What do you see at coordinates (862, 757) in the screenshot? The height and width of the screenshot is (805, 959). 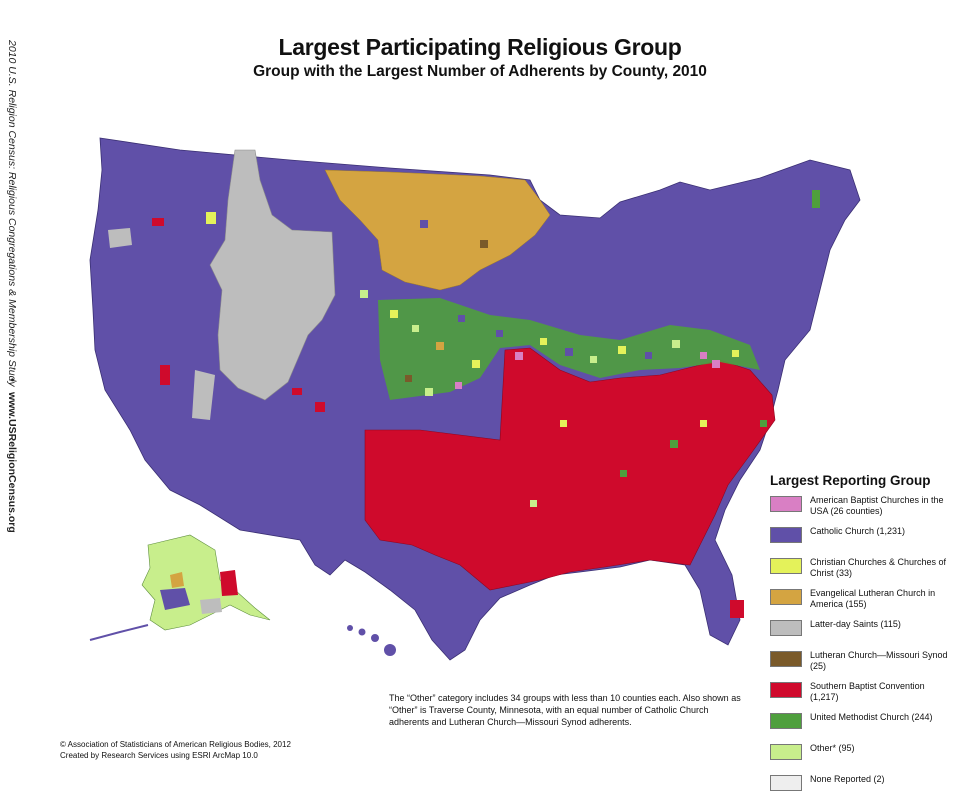 I see `legend-item: Other* (95)` at bounding box center [862, 757].